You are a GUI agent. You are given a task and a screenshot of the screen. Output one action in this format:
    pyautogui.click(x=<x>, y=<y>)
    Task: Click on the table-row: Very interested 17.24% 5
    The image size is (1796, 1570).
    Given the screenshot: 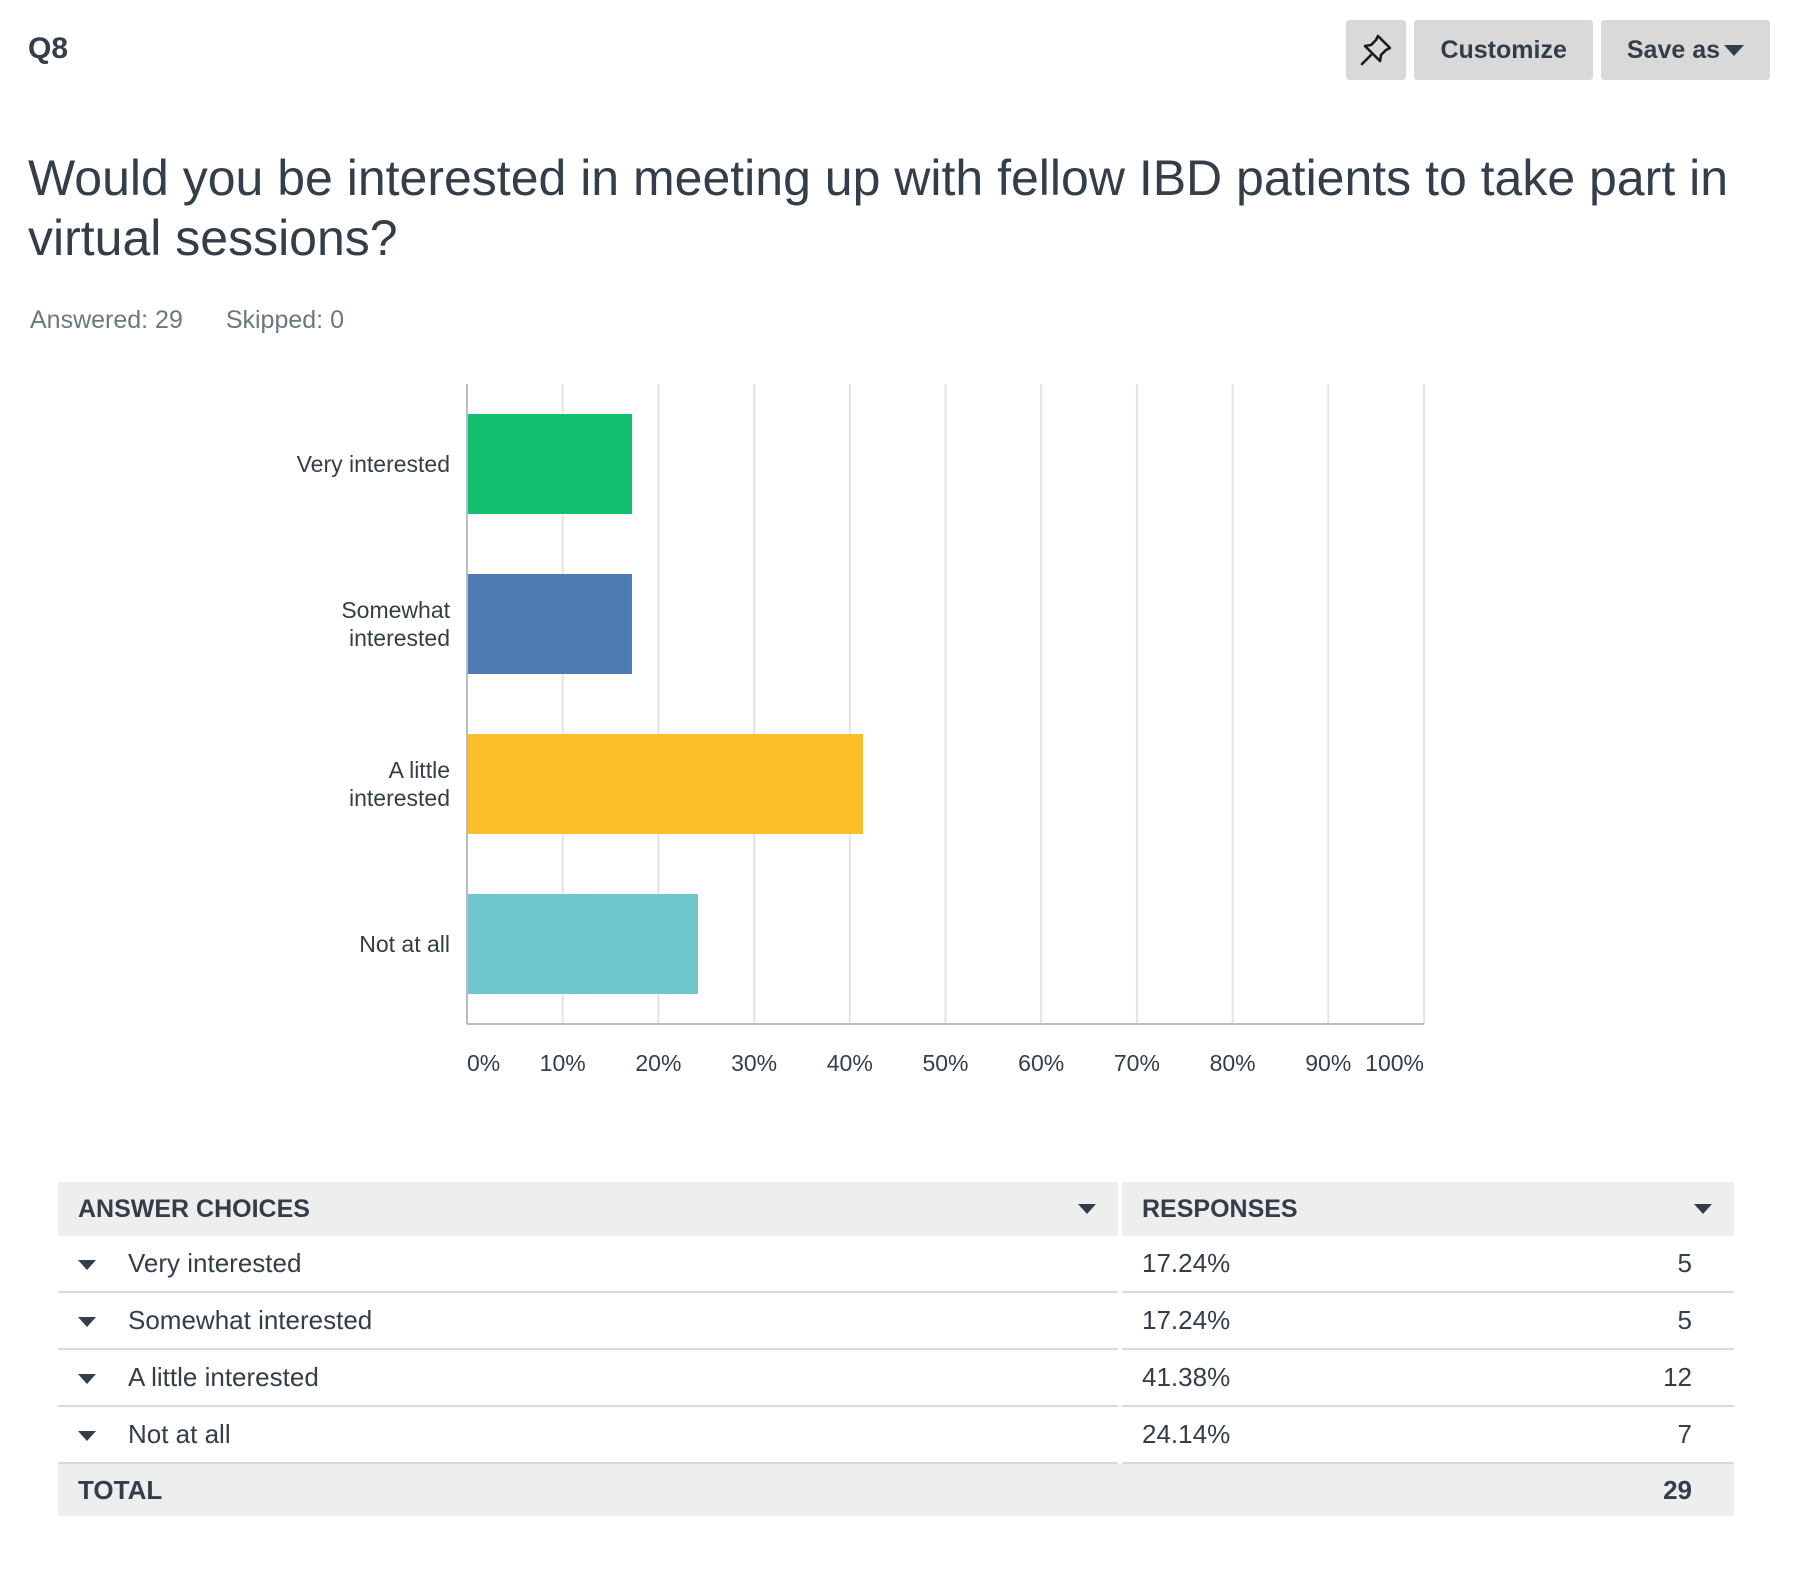 What is the action you would take?
    pyautogui.click(x=896, y=1264)
    